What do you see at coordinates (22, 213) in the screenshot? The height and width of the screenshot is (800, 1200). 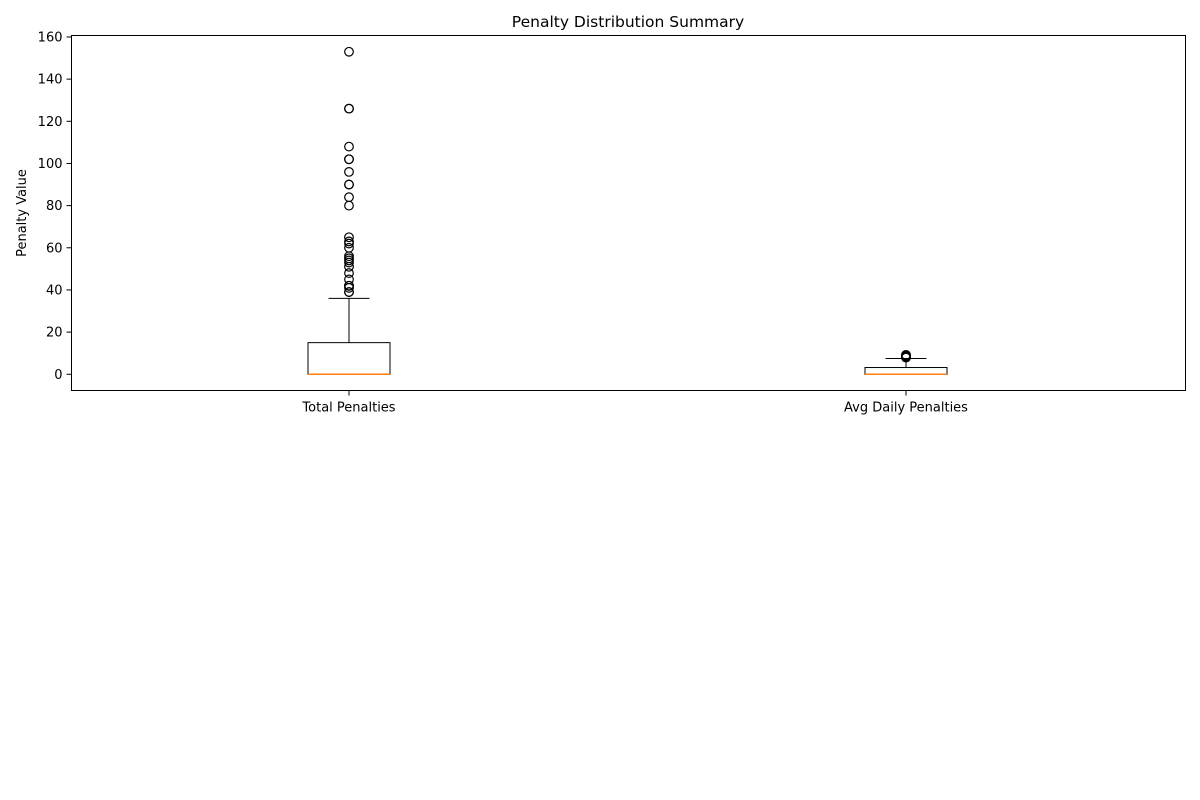 I see `y-axis-label: Penalty Value` at bounding box center [22, 213].